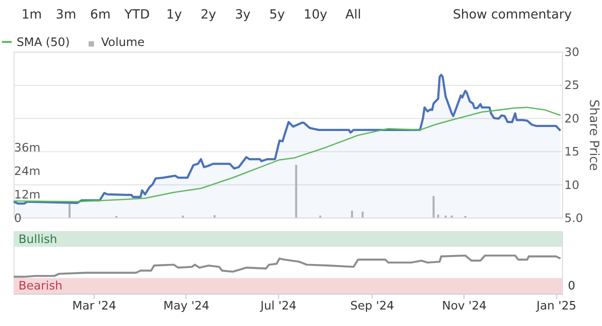 The height and width of the screenshot is (326, 602). Describe the element at coordinates (43, 41) in the screenshot. I see `legend-label: SMA (50)` at that location.